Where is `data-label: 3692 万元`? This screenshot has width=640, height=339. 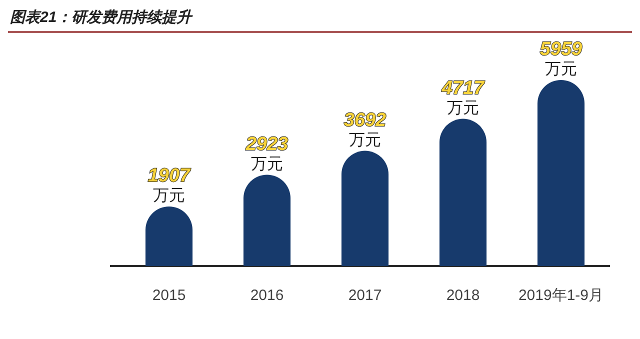 data-label: 3692 万元 is located at coordinates (365, 129).